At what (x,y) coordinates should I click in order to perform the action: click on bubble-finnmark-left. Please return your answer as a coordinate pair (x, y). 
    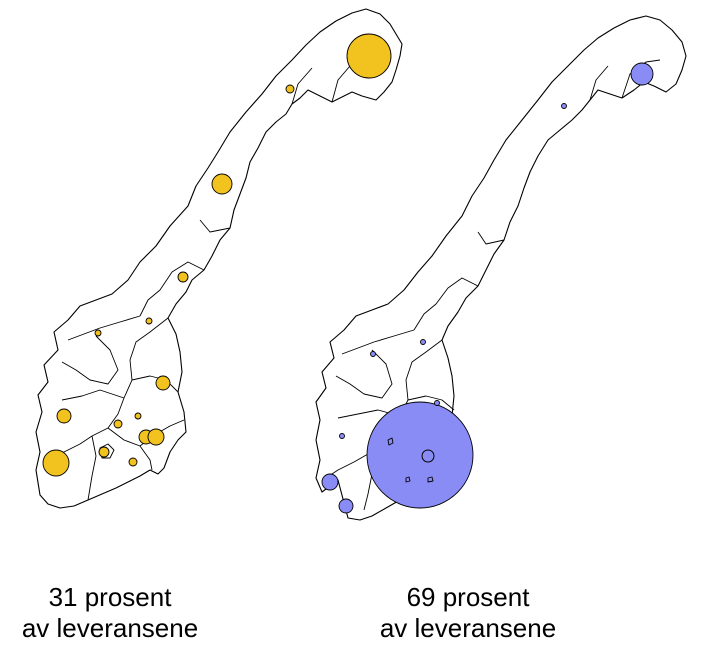
    Looking at the image, I should click on (369, 56).